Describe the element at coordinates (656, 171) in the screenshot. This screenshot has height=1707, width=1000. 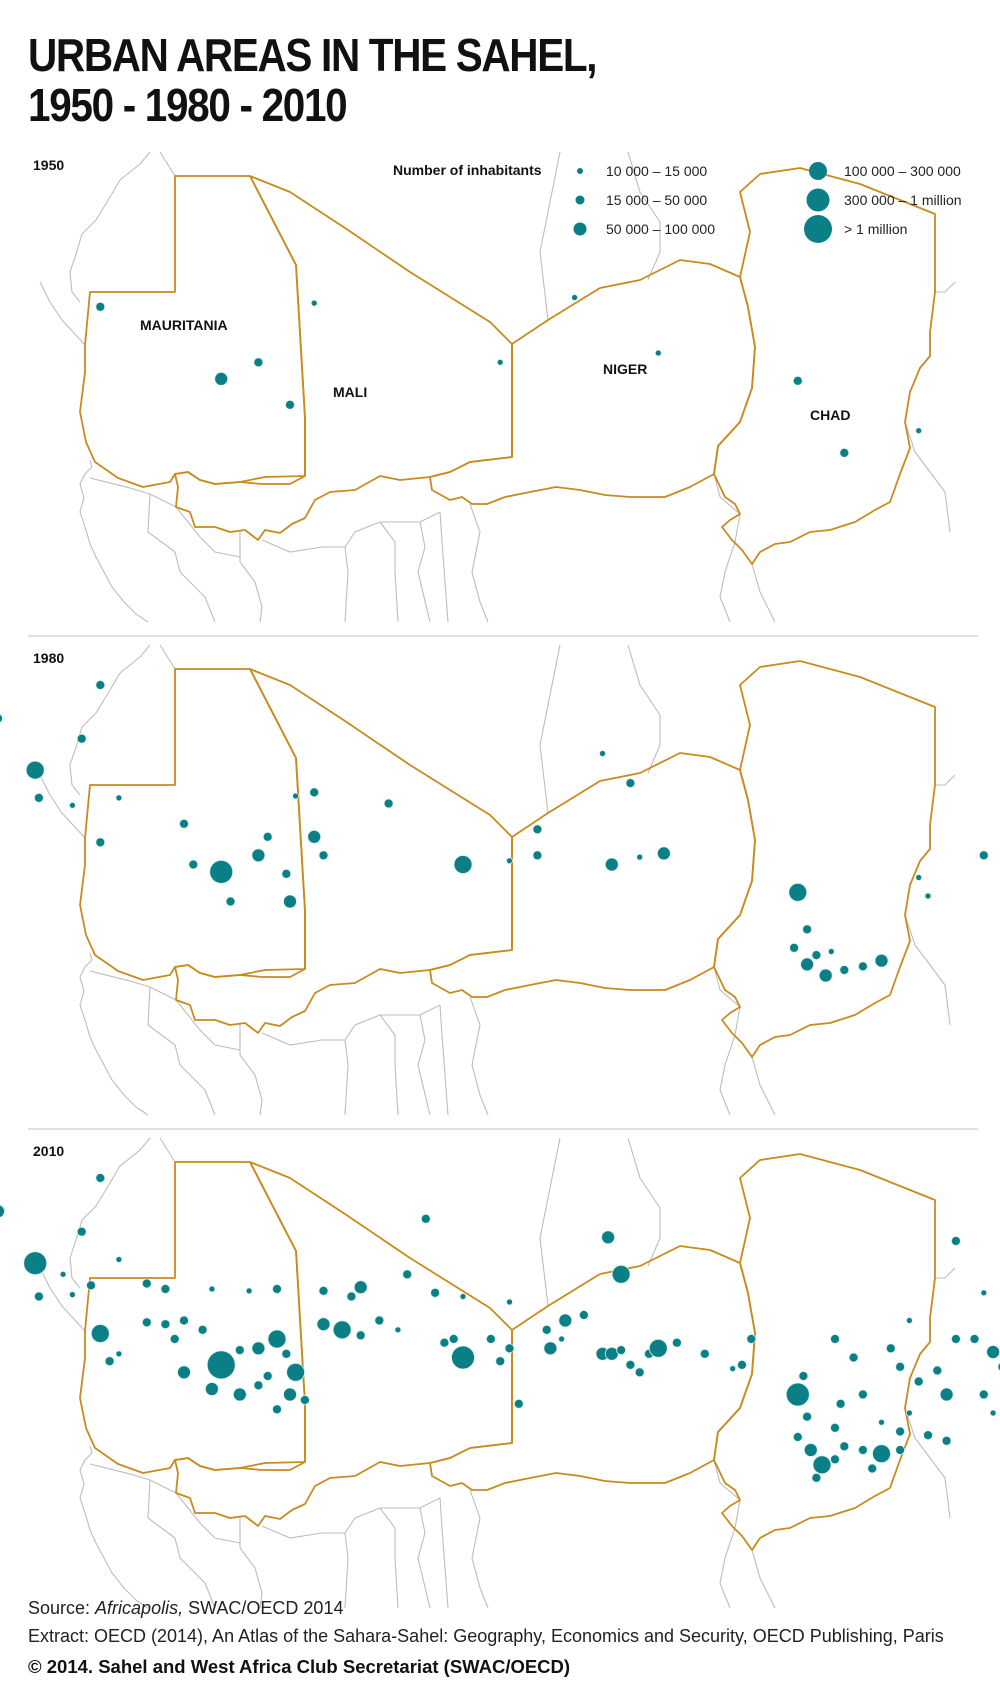
I see `legend-label: 10 000 – 15 000` at that location.